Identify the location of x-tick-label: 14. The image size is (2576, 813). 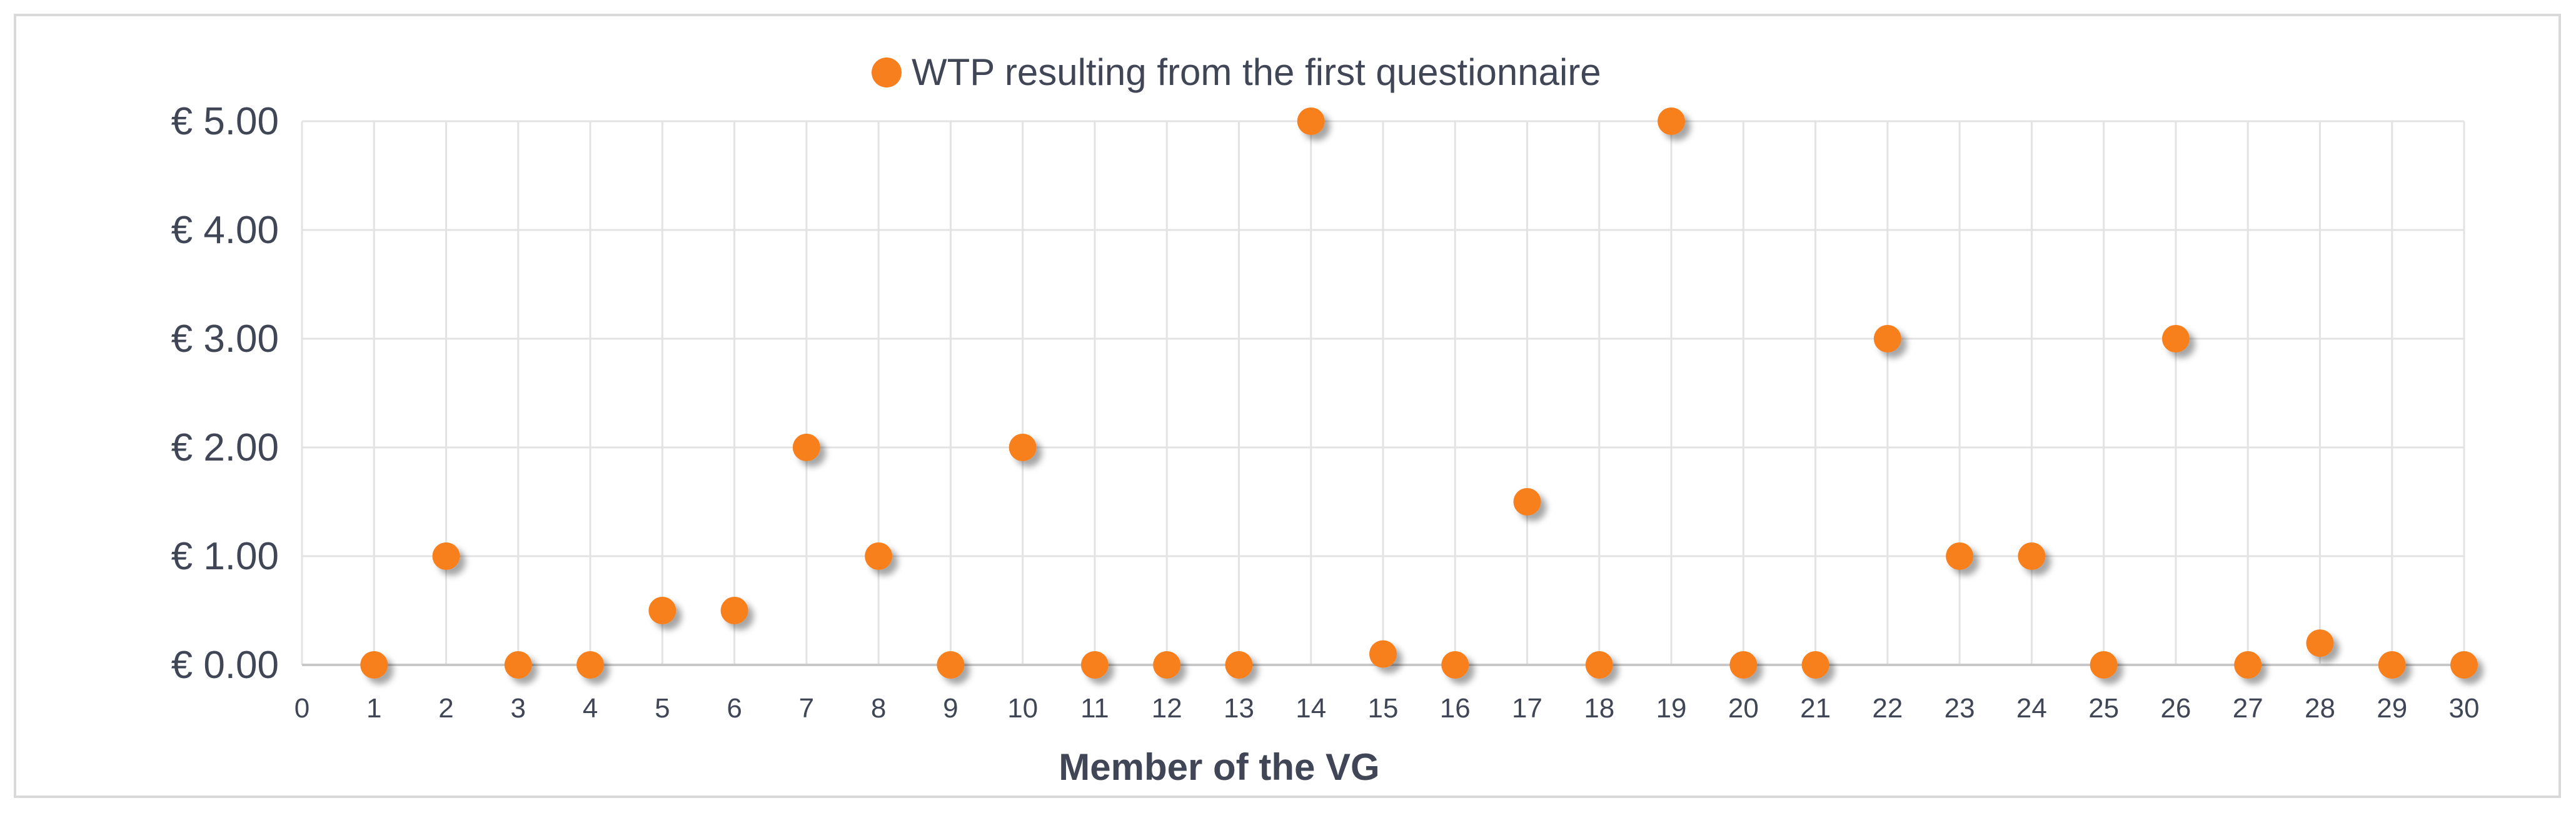
(1311, 708).